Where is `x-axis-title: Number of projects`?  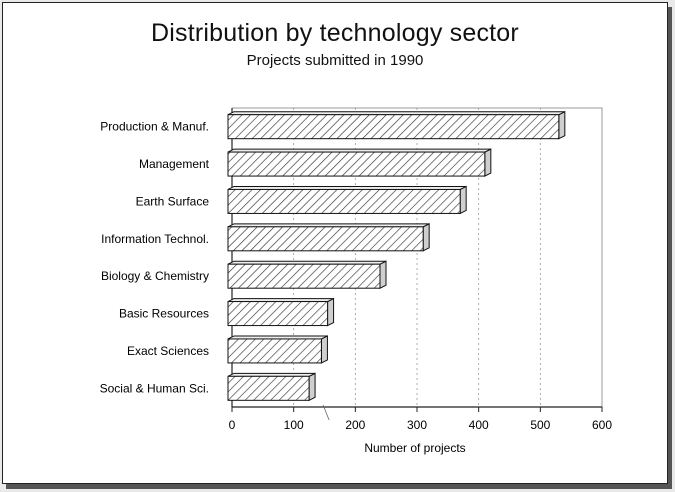
x-axis-title: Number of projects is located at coordinates (414, 448).